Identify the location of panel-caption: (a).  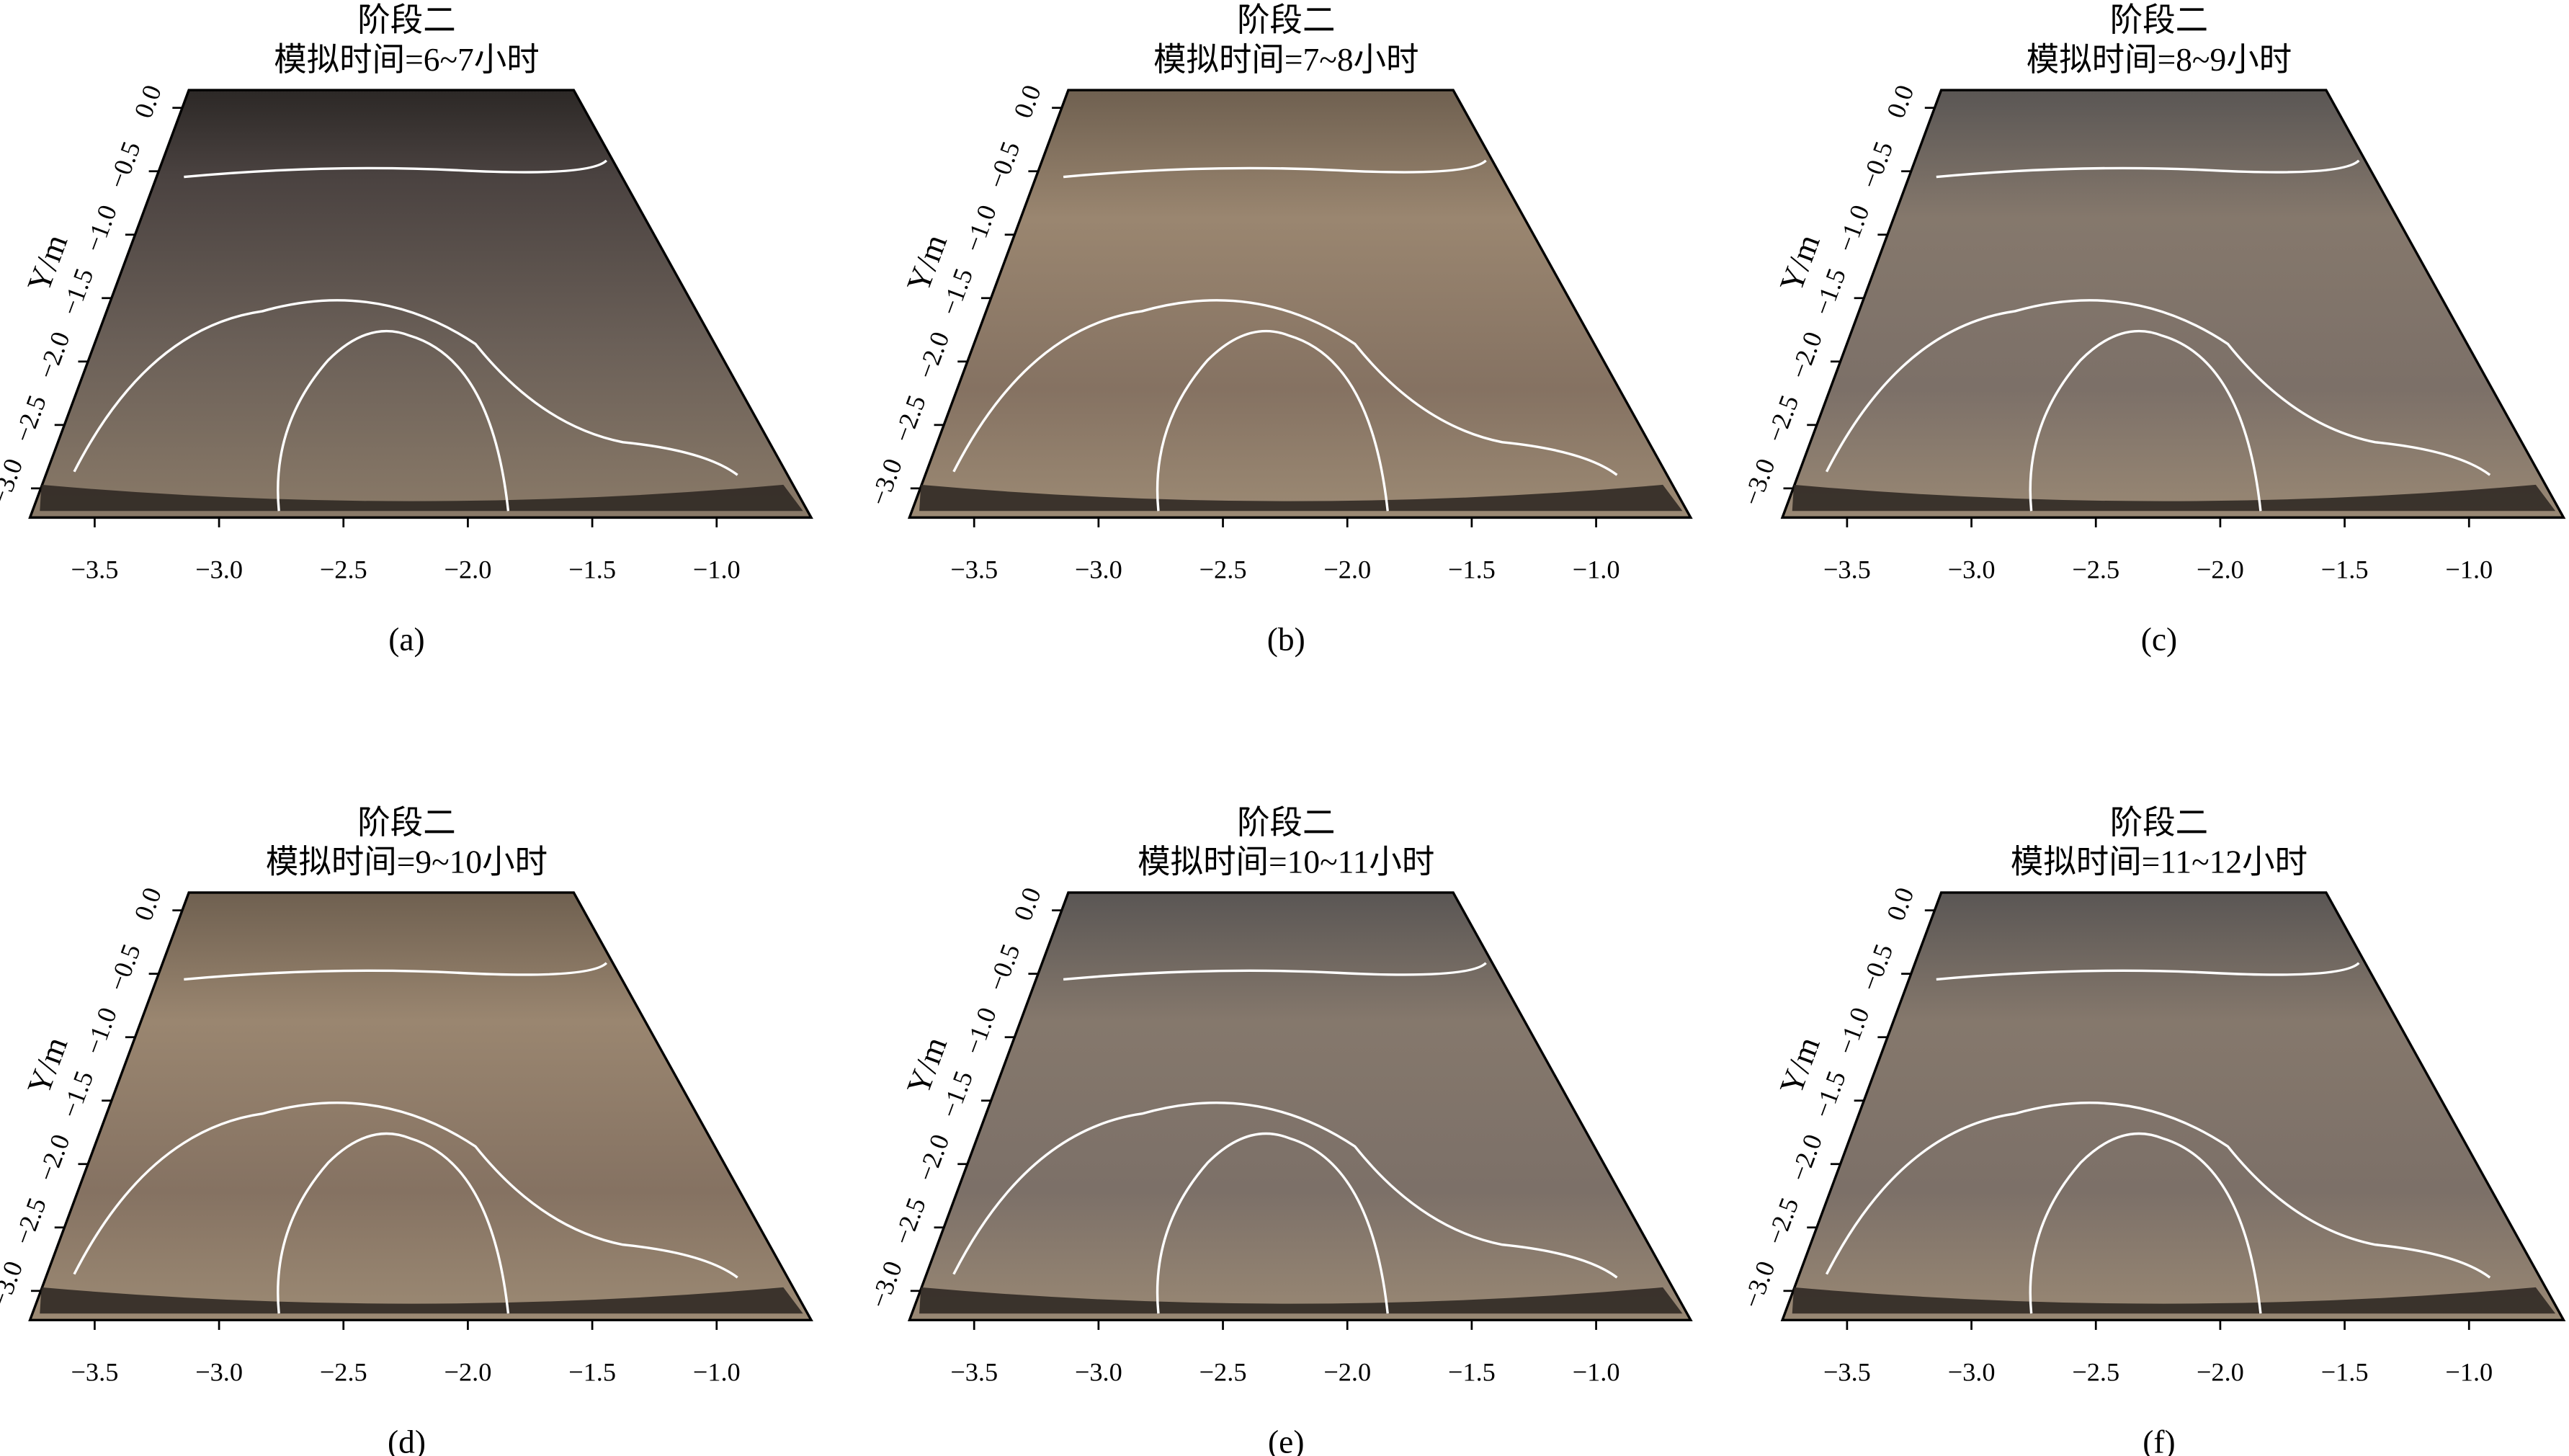
(406, 639).